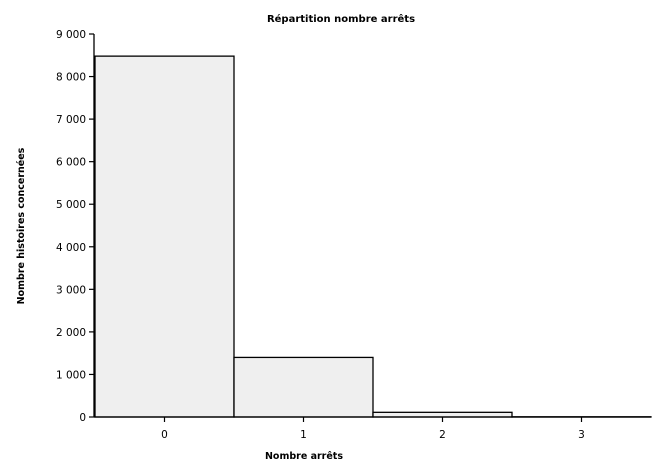  I want to click on x-tick-label: 1, so click(303, 435).